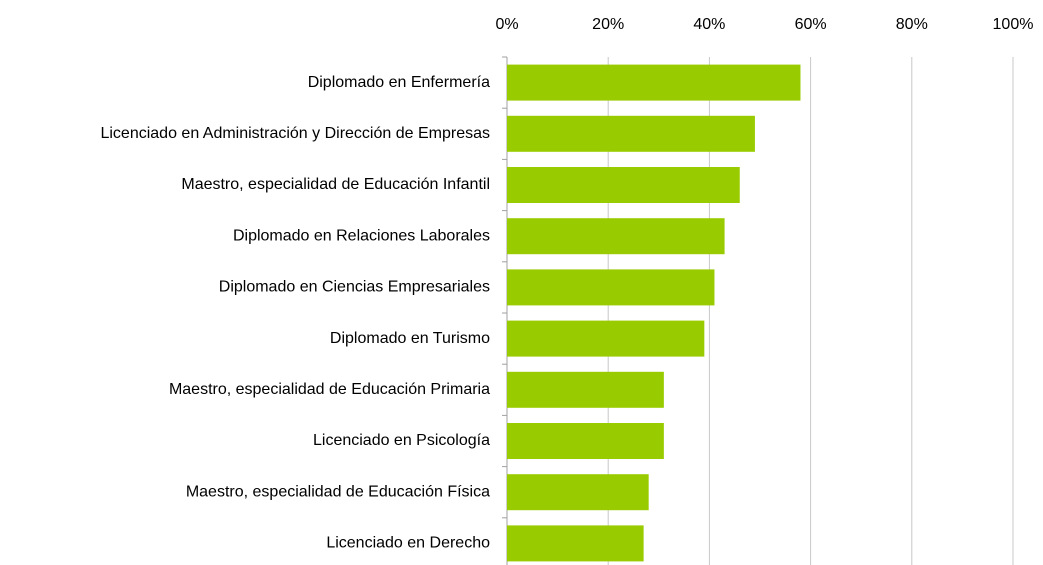 The image size is (1043, 565). I want to click on x-tick-label: 100%, so click(1013, 24).